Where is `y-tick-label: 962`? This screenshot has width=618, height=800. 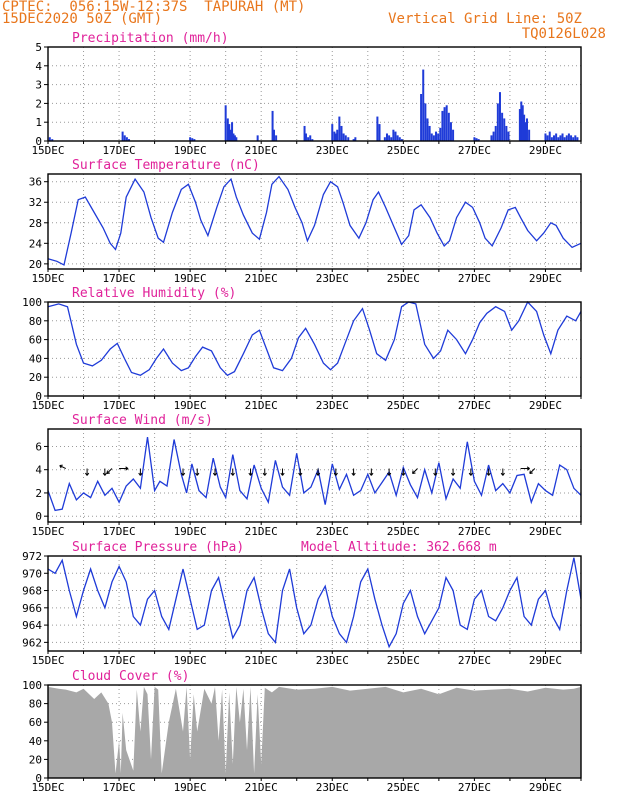
y-tick-label: 962 is located at coordinates (32, 642).